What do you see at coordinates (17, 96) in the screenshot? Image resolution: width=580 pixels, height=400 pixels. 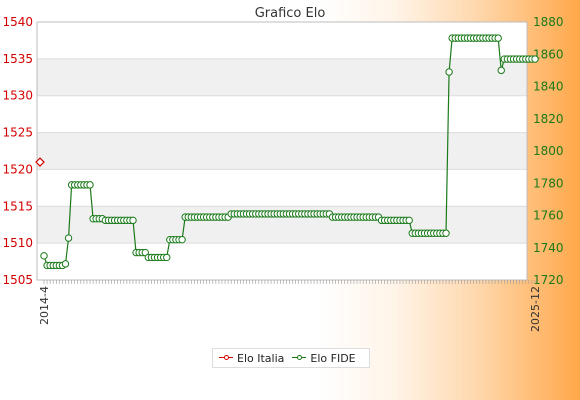 I see `y-left-tick-label: 1530` at bounding box center [17, 96].